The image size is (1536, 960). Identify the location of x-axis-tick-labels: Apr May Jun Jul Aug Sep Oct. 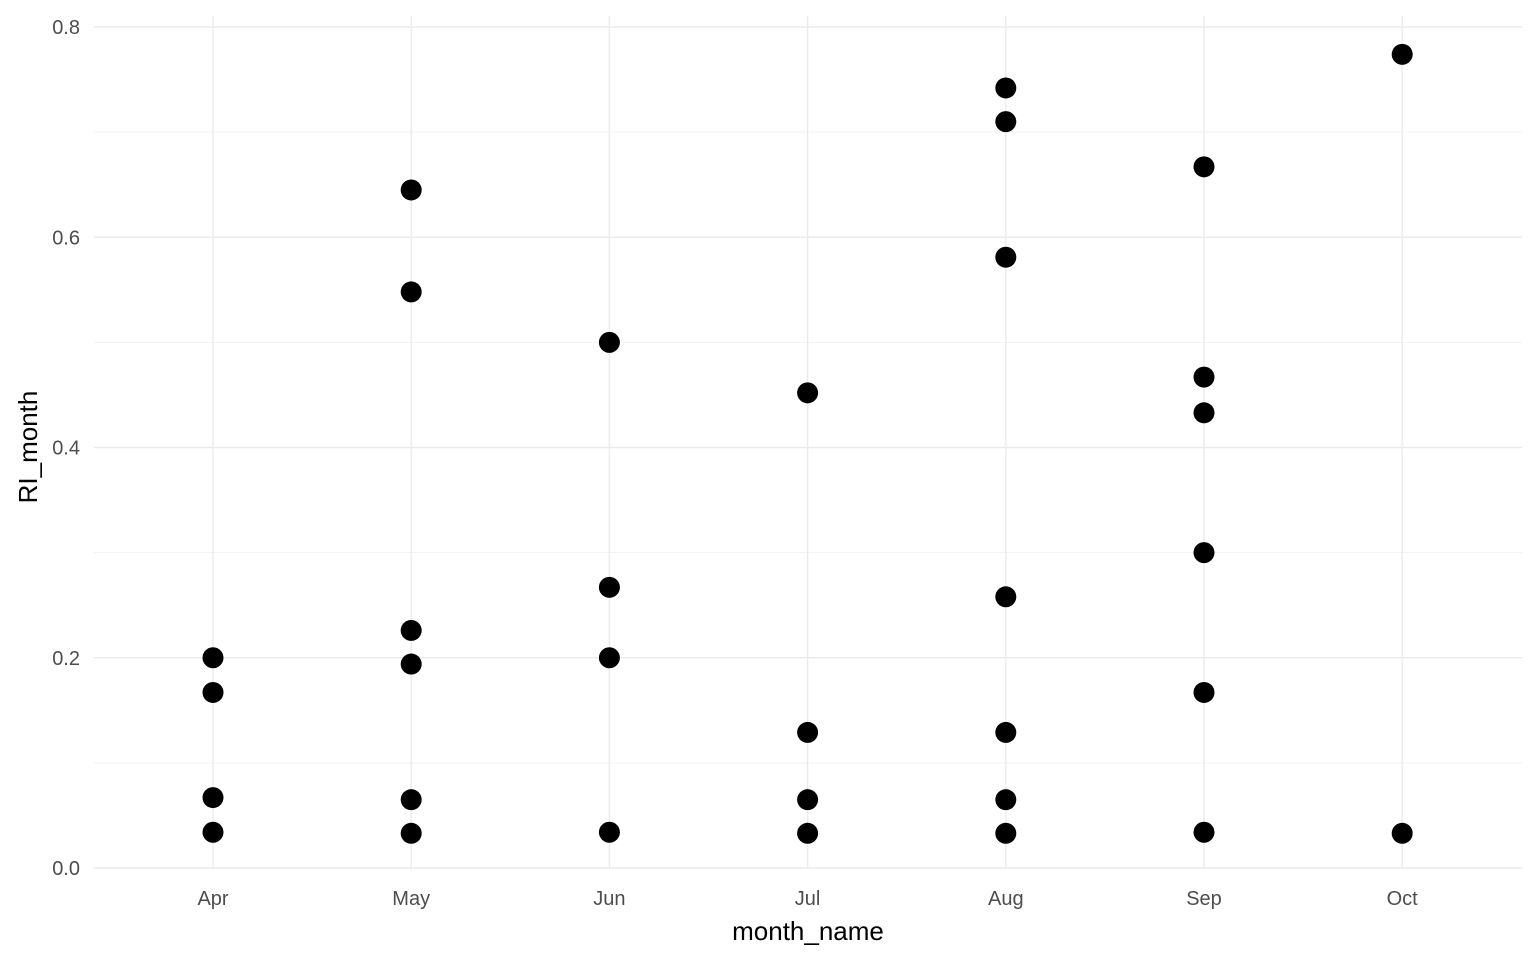
(807, 899).